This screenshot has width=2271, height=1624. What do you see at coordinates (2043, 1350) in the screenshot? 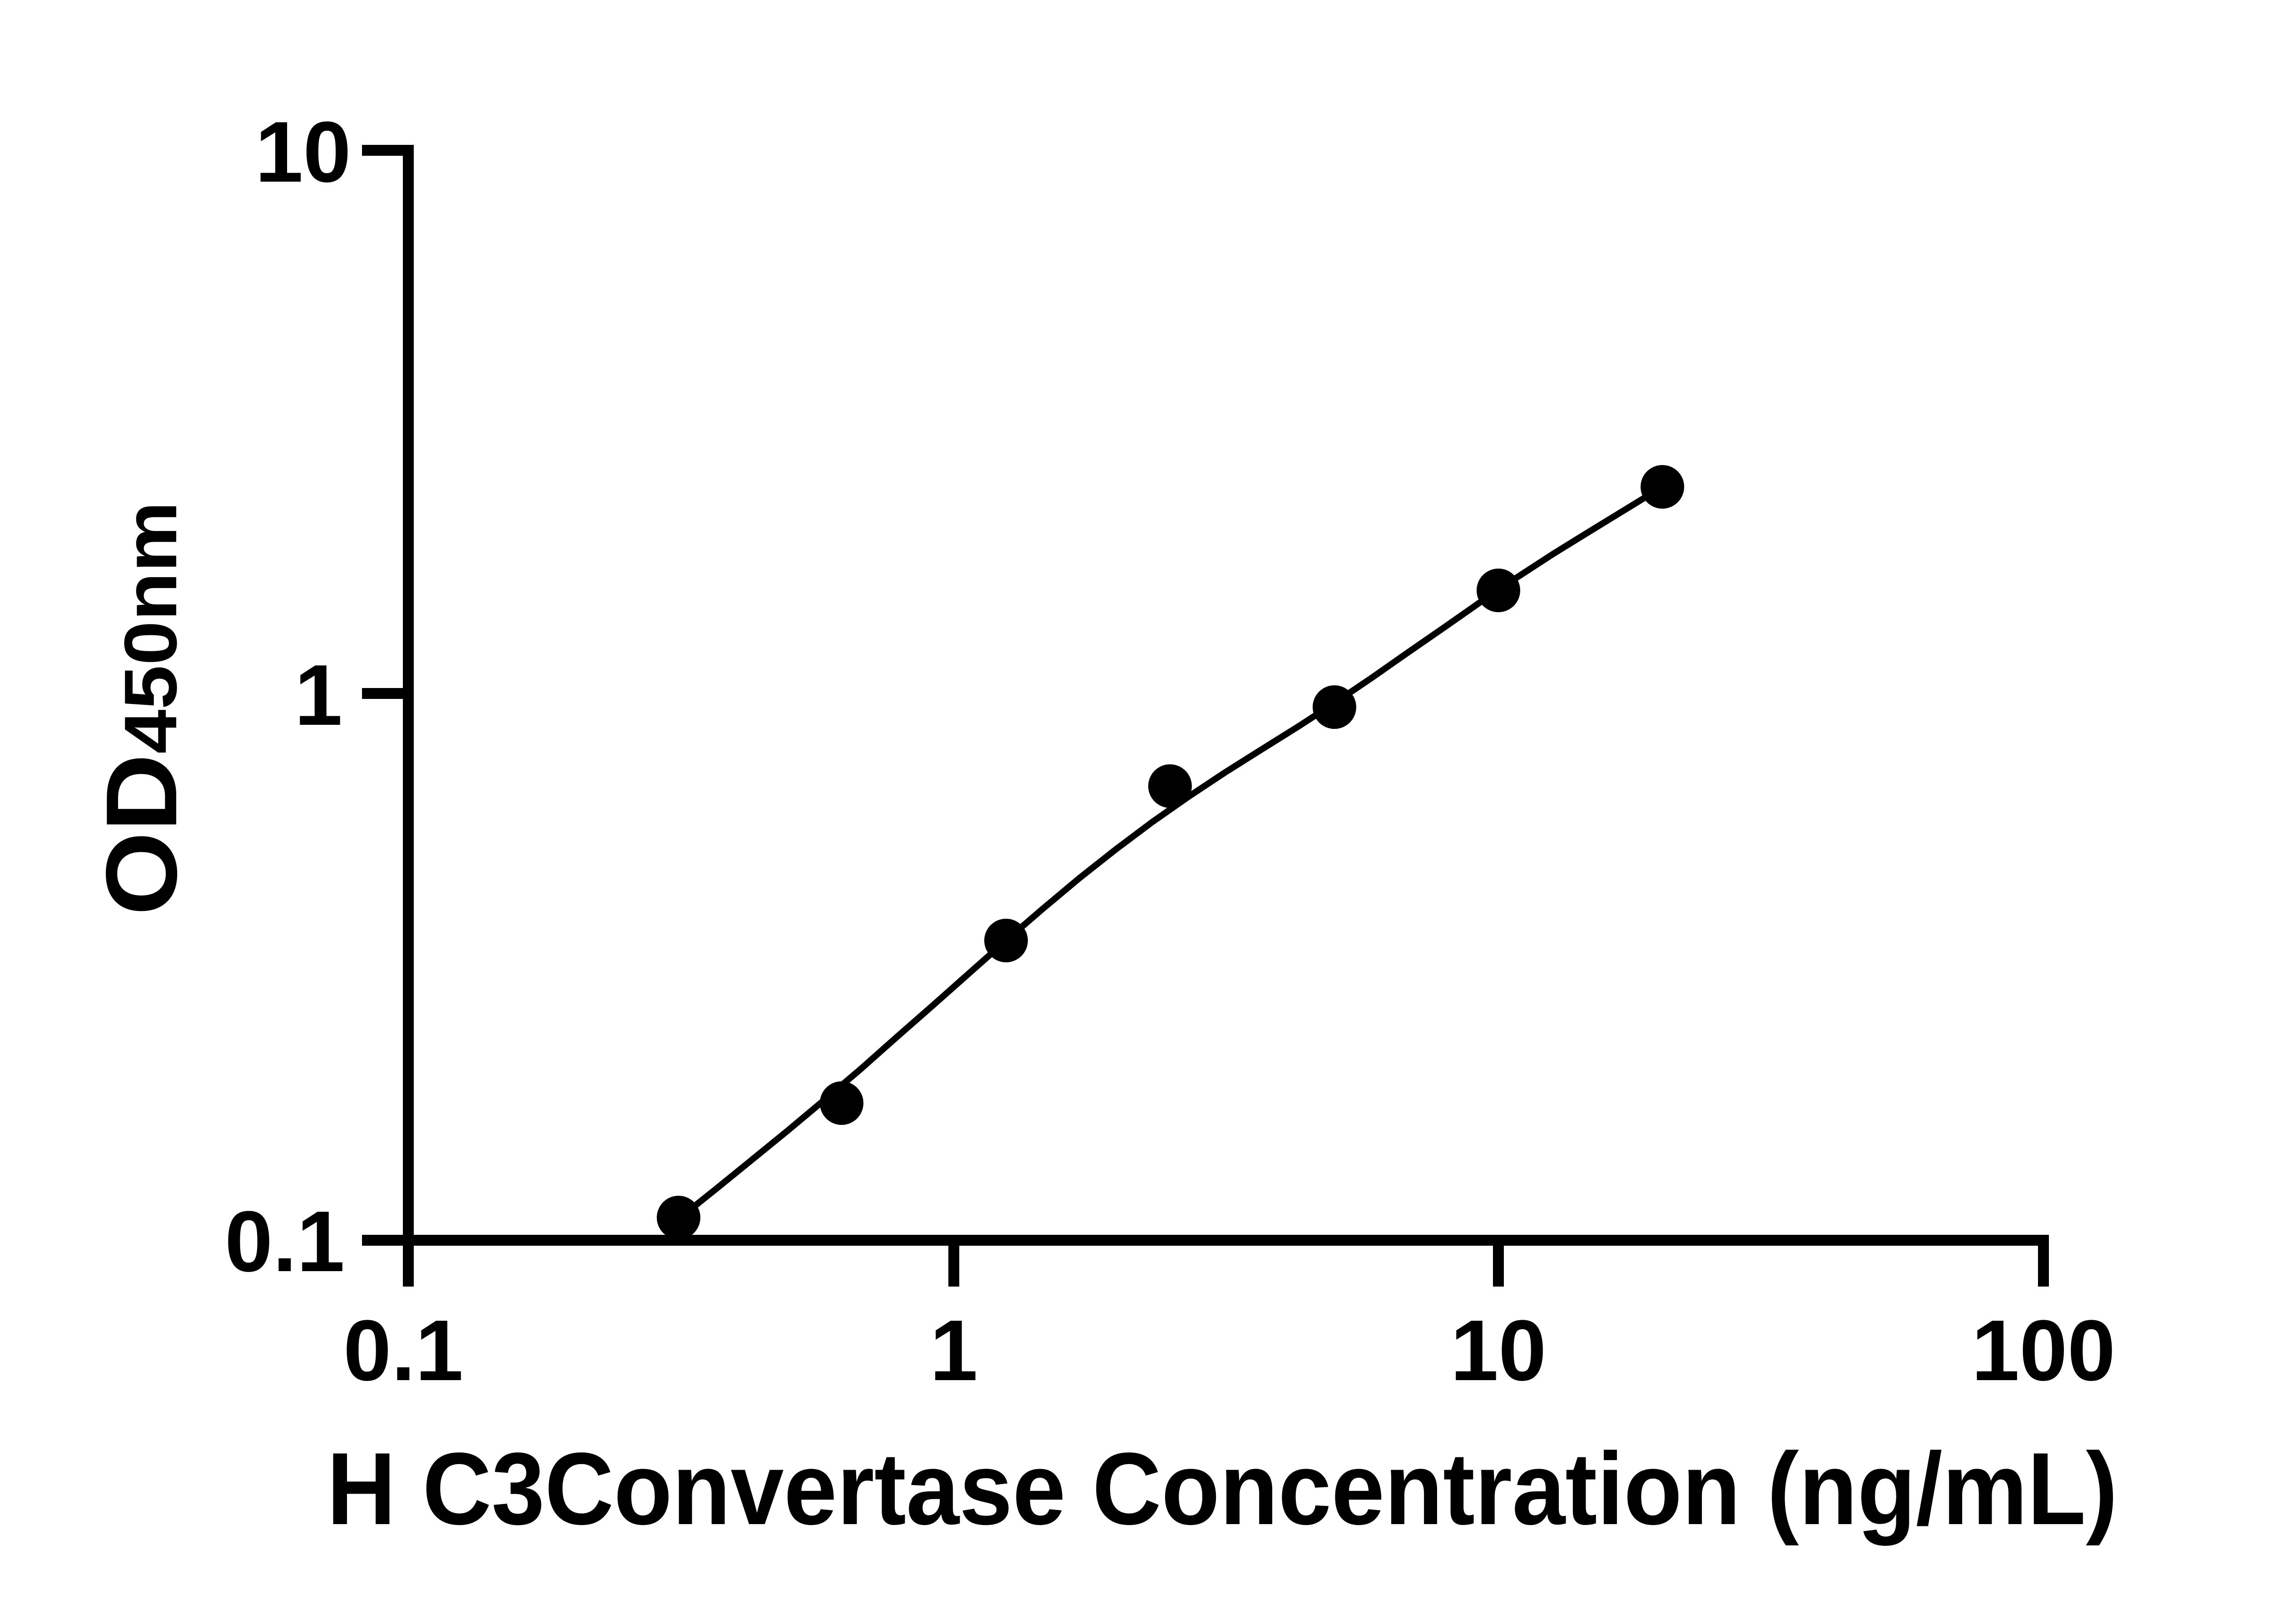
I see `svg-text: 100` at bounding box center [2043, 1350].